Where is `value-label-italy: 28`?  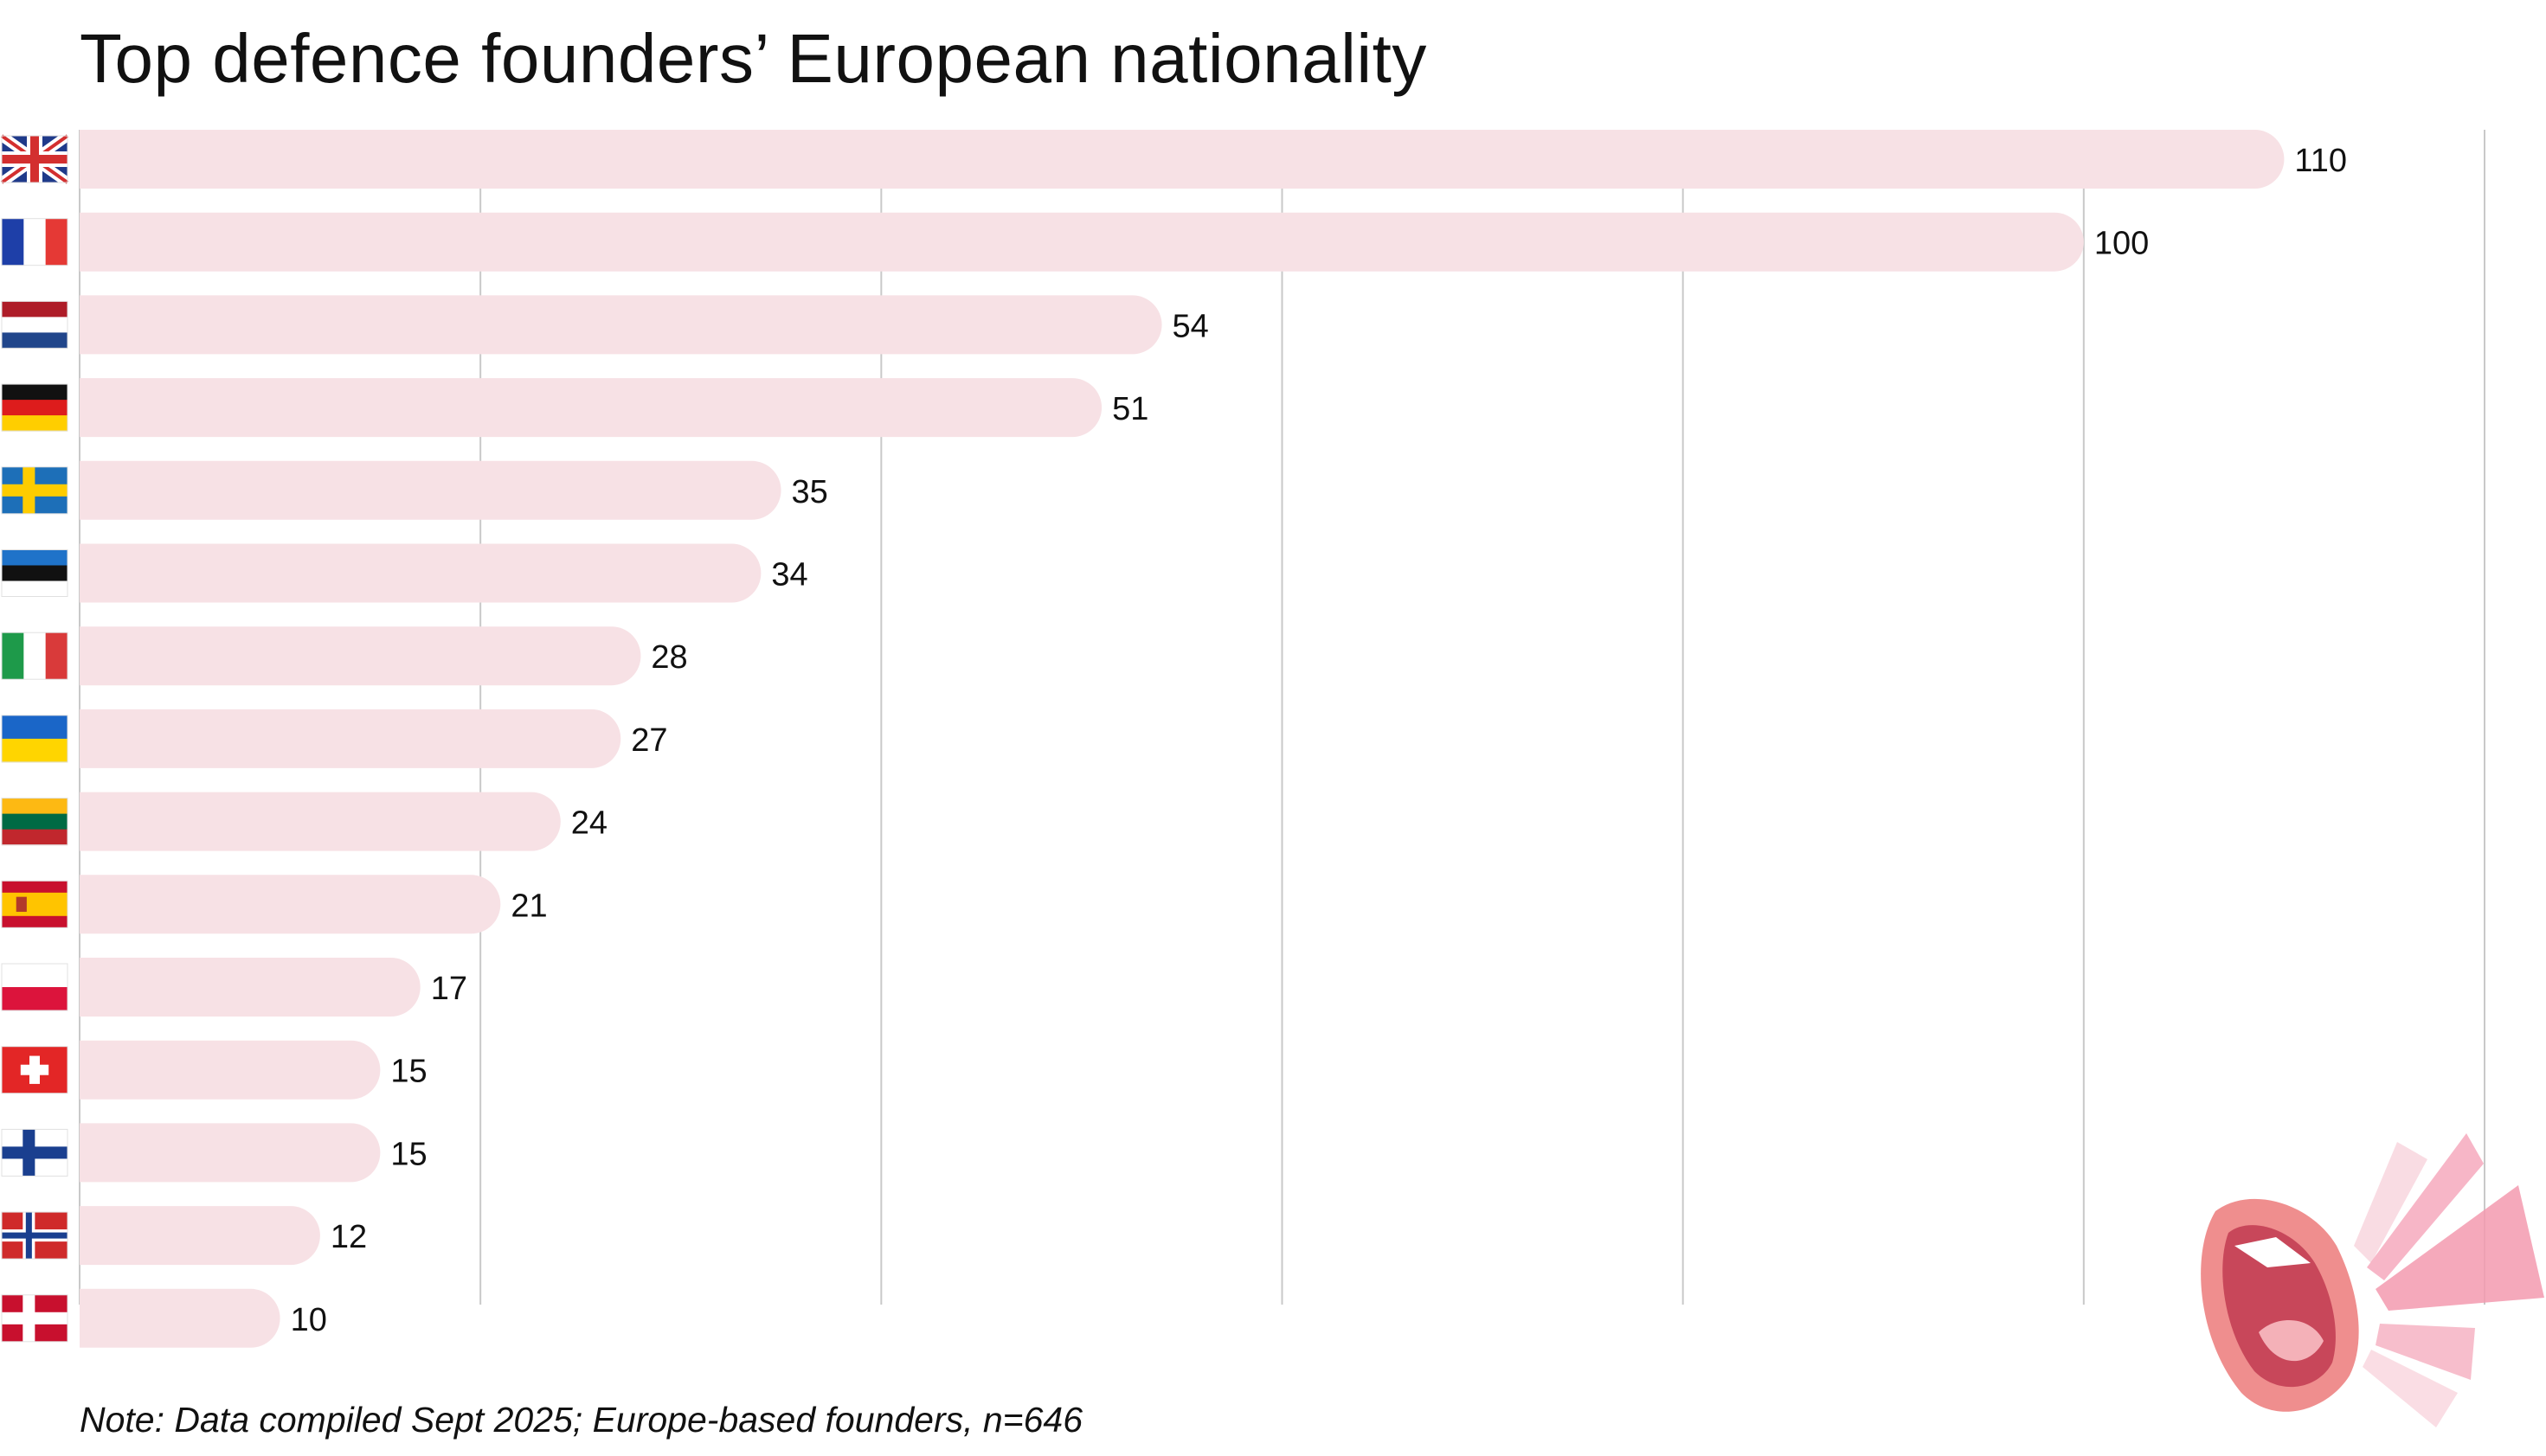
value-label-italy: 28 is located at coordinates (669, 657).